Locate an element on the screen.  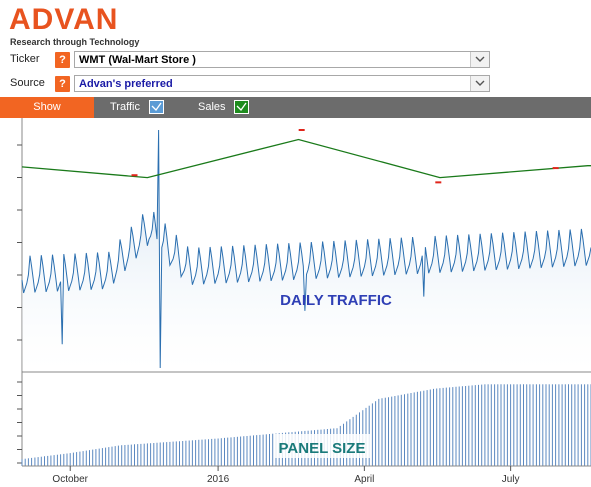
sales-checkbox is located at coordinates (241, 107).